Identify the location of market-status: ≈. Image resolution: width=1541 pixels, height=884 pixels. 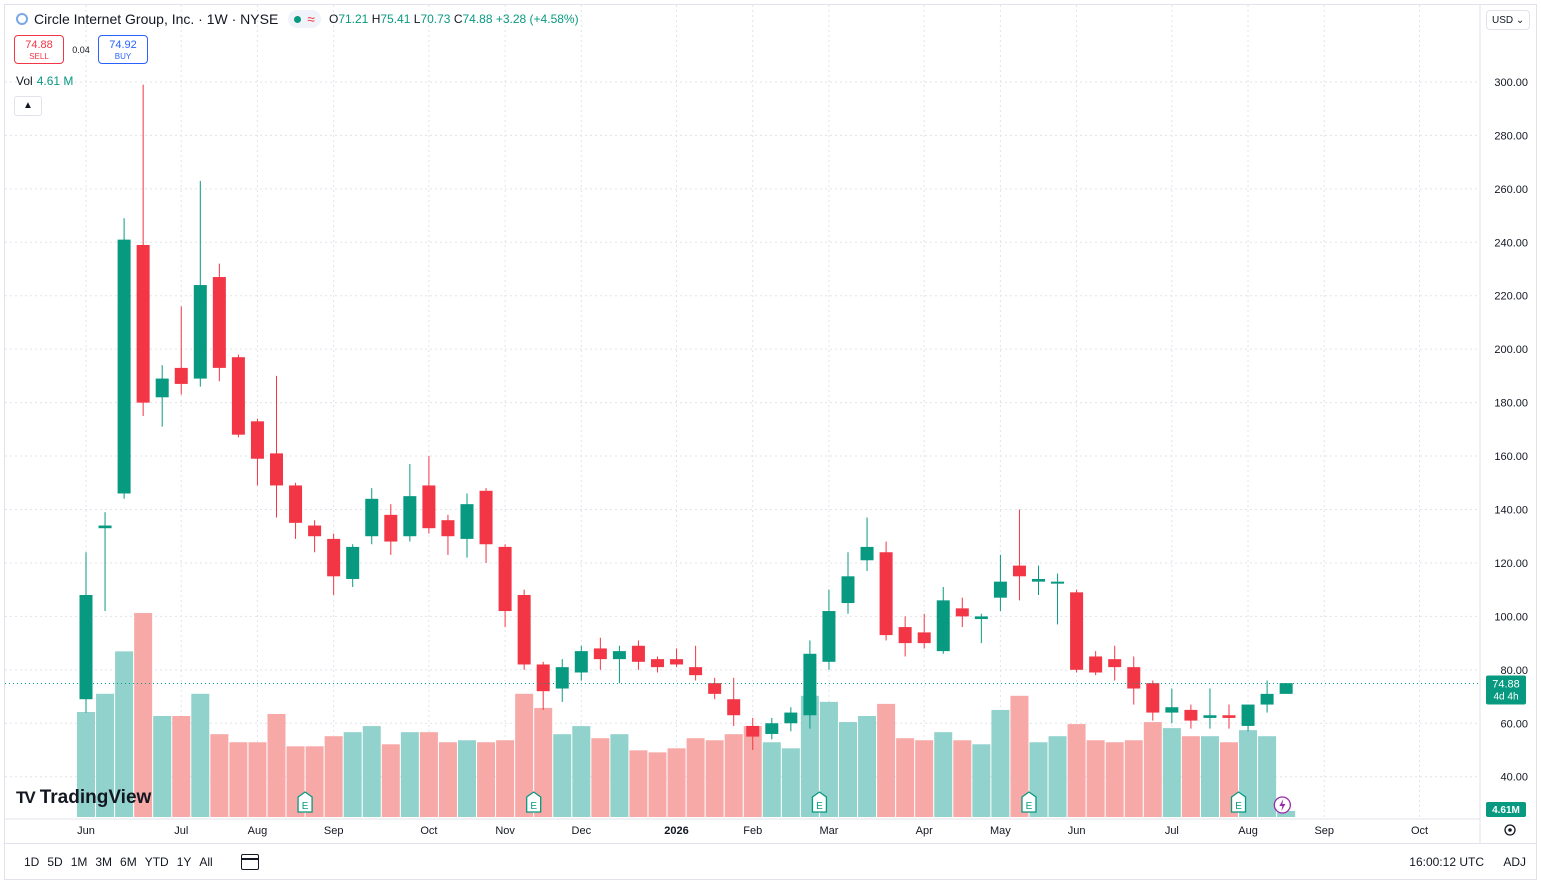
(304, 19).